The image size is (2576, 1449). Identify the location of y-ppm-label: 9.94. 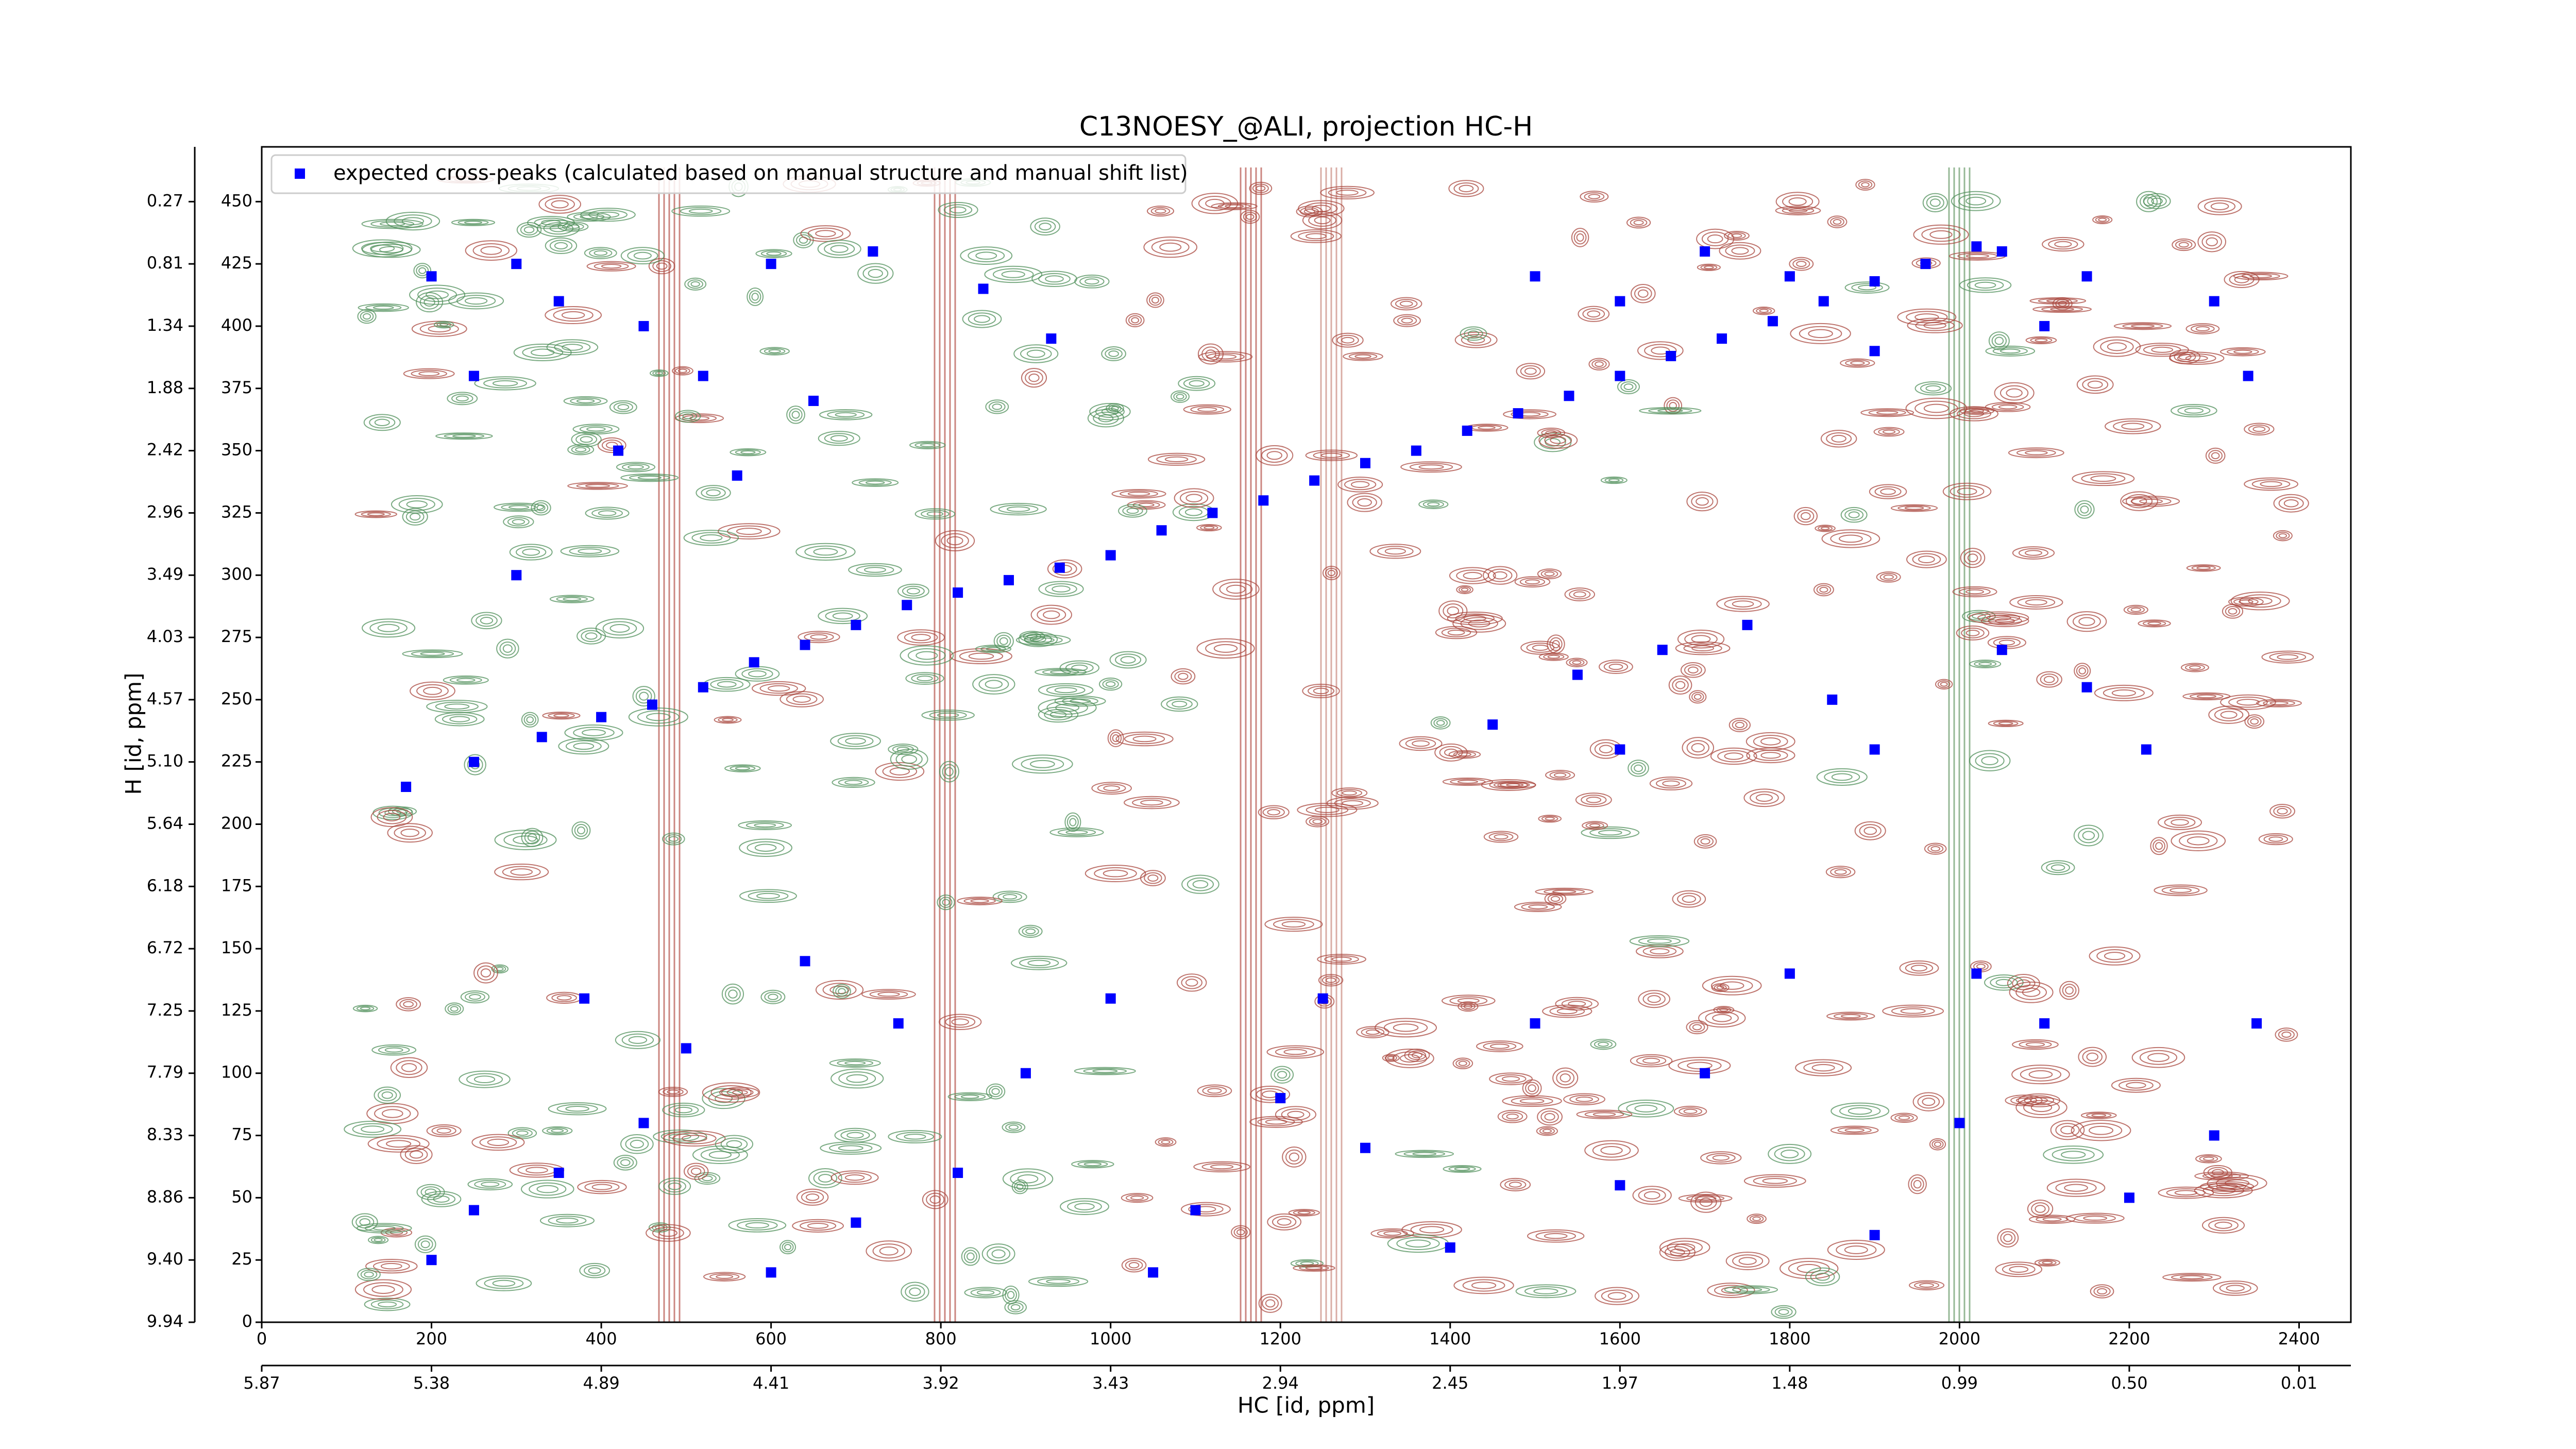
(165, 1321).